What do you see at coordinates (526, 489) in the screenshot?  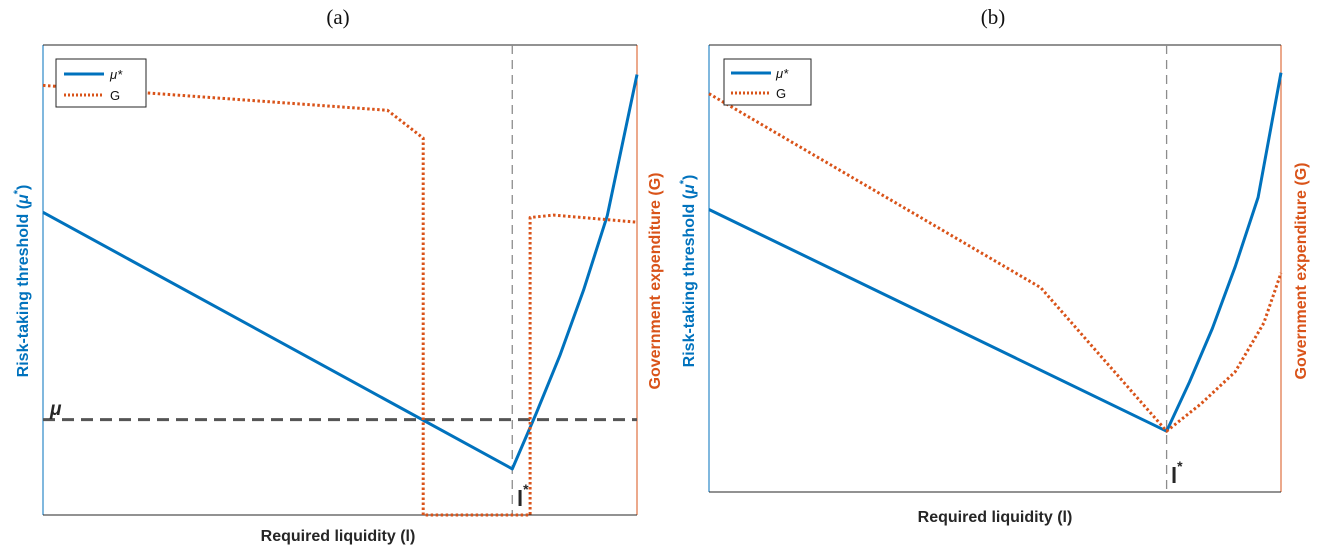 I see `panel-a-cutoff-star: *` at bounding box center [526, 489].